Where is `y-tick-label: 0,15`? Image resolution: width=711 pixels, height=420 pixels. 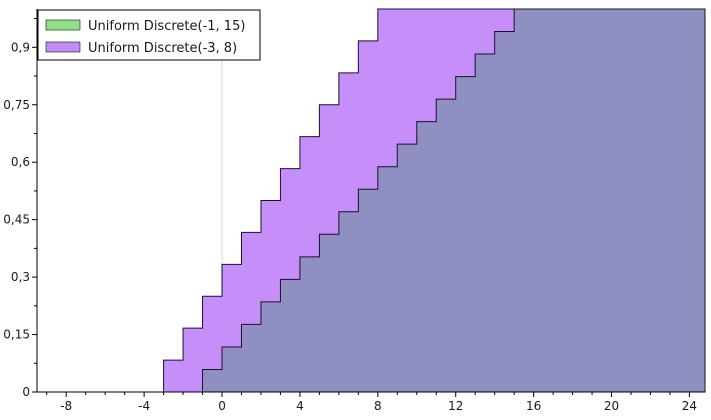 y-tick-label: 0,15 is located at coordinates (16, 335).